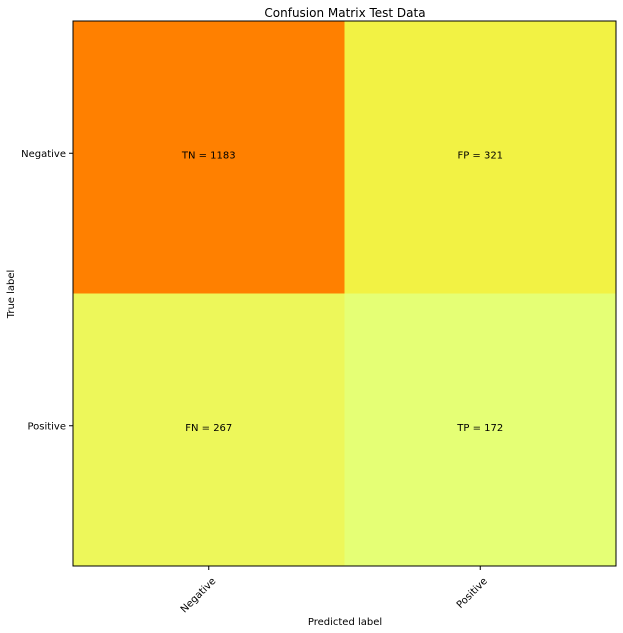 This screenshot has width=623, height=633. What do you see at coordinates (345, 622) in the screenshot?
I see `x-axis-label: Predicted label` at bounding box center [345, 622].